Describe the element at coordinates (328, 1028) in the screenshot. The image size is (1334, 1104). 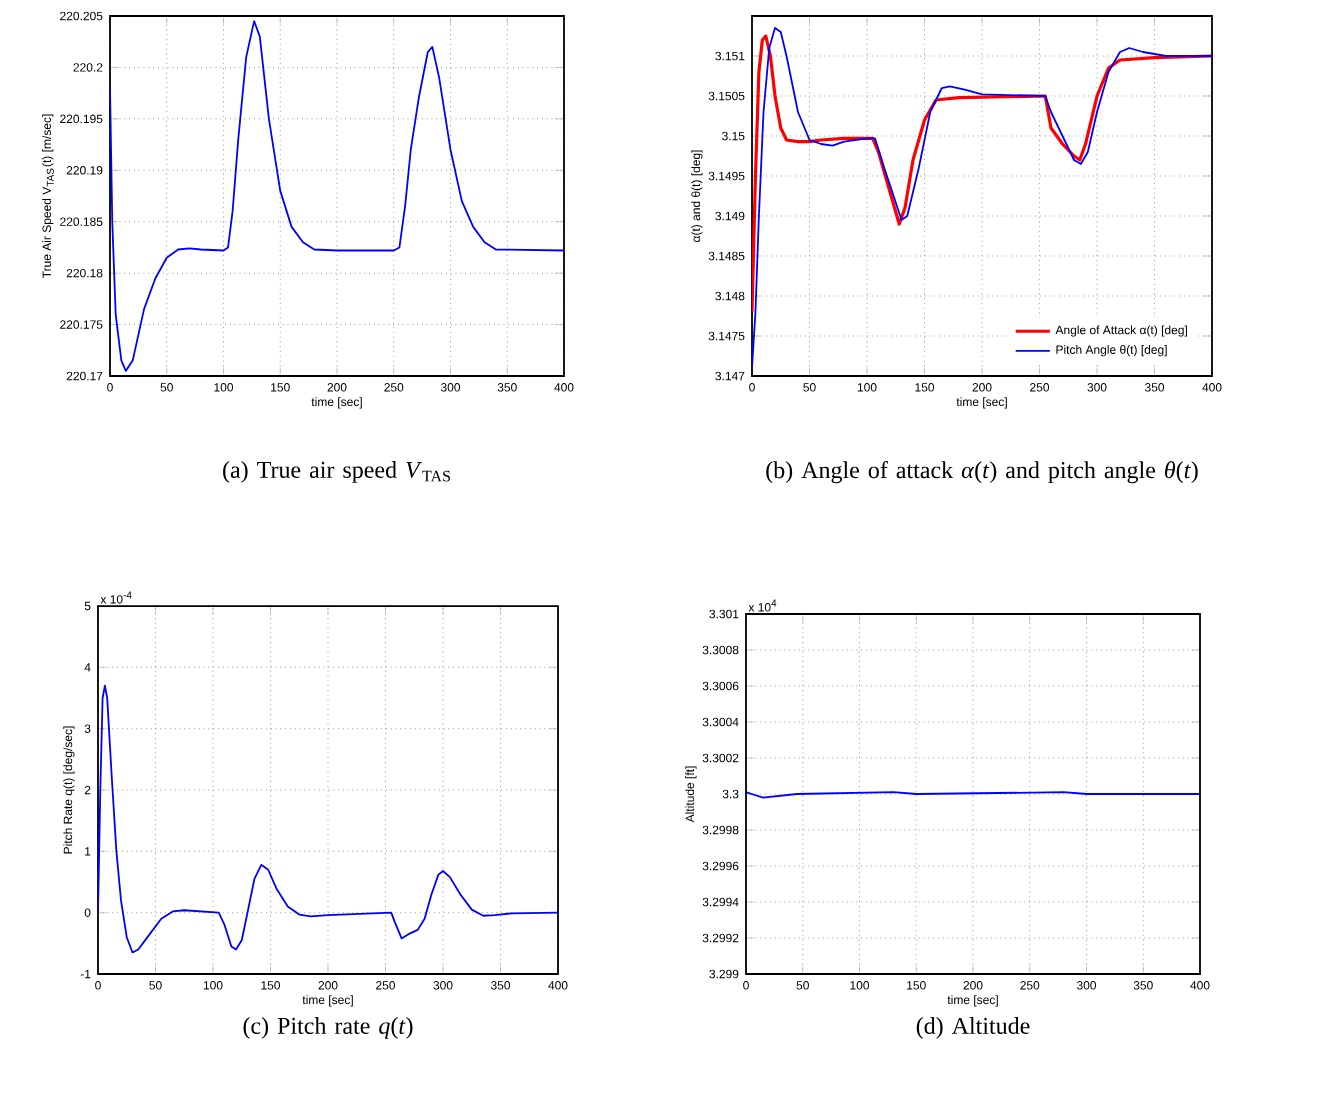
I see `text: (c) Pitch rate q(t)` at that location.